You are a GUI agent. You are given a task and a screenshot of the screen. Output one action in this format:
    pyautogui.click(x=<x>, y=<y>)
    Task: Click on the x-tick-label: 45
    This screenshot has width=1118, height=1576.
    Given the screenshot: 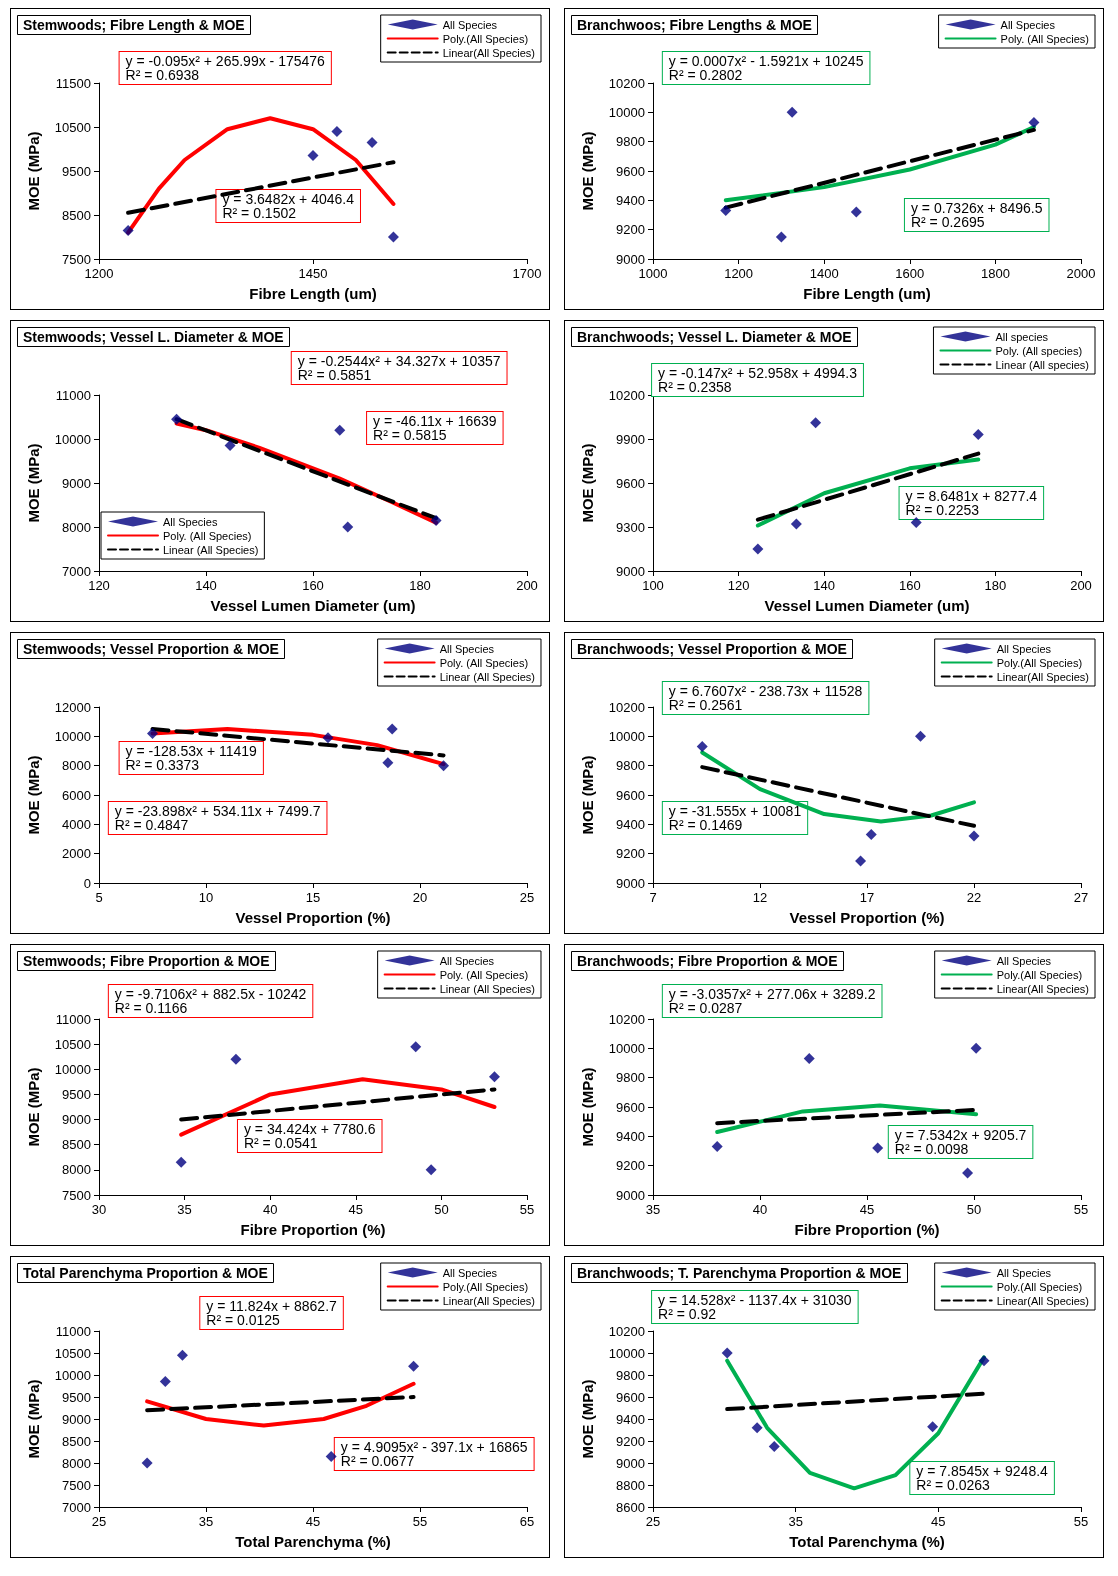 What is the action you would take?
    pyautogui.click(x=313, y=1521)
    